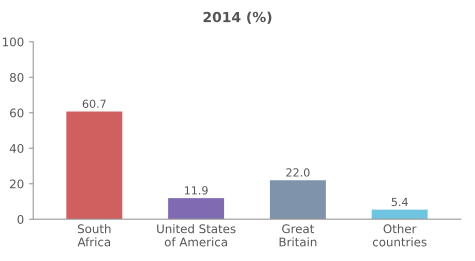 Image resolution: width=475 pixels, height=261 pixels. What do you see at coordinates (17, 77) in the screenshot?
I see `y-tick-label: 80` at bounding box center [17, 77].